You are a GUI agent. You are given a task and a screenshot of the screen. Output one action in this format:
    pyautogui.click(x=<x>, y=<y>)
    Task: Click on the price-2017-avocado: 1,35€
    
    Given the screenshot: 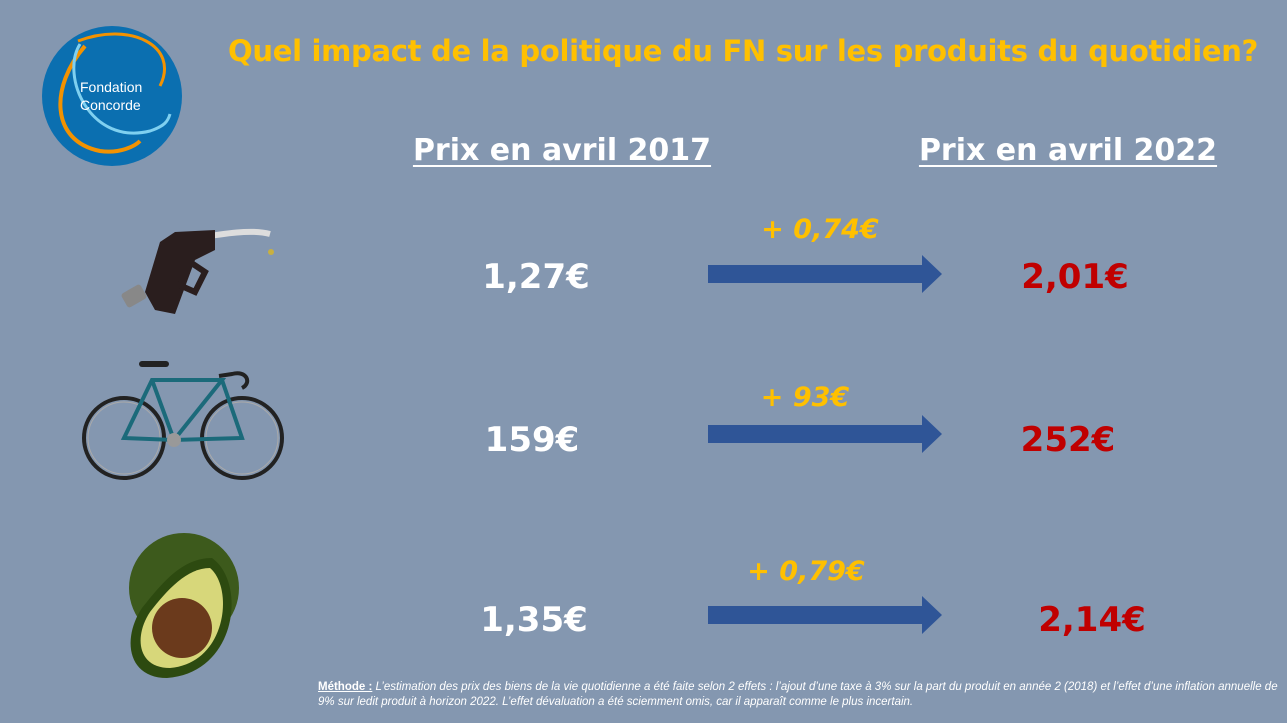 What is the action you would take?
    pyautogui.click(x=534, y=620)
    